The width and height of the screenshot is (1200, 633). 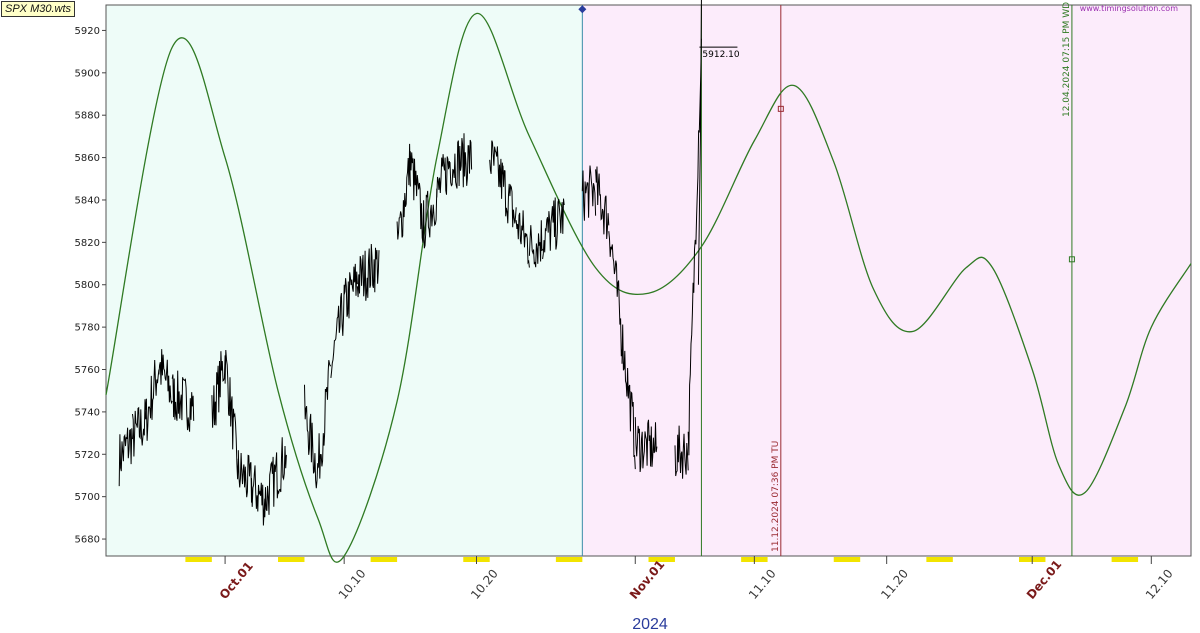 I want to click on x-axis-year-label: 2024, so click(x=650, y=624).